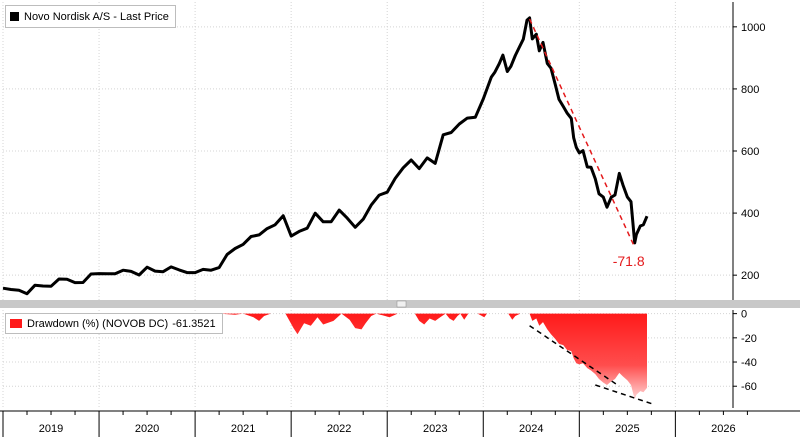 This screenshot has height=437, width=800. Describe the element at coordinates (526, 1) in the screenshot. I see `peak-annotation: 279` at that location.